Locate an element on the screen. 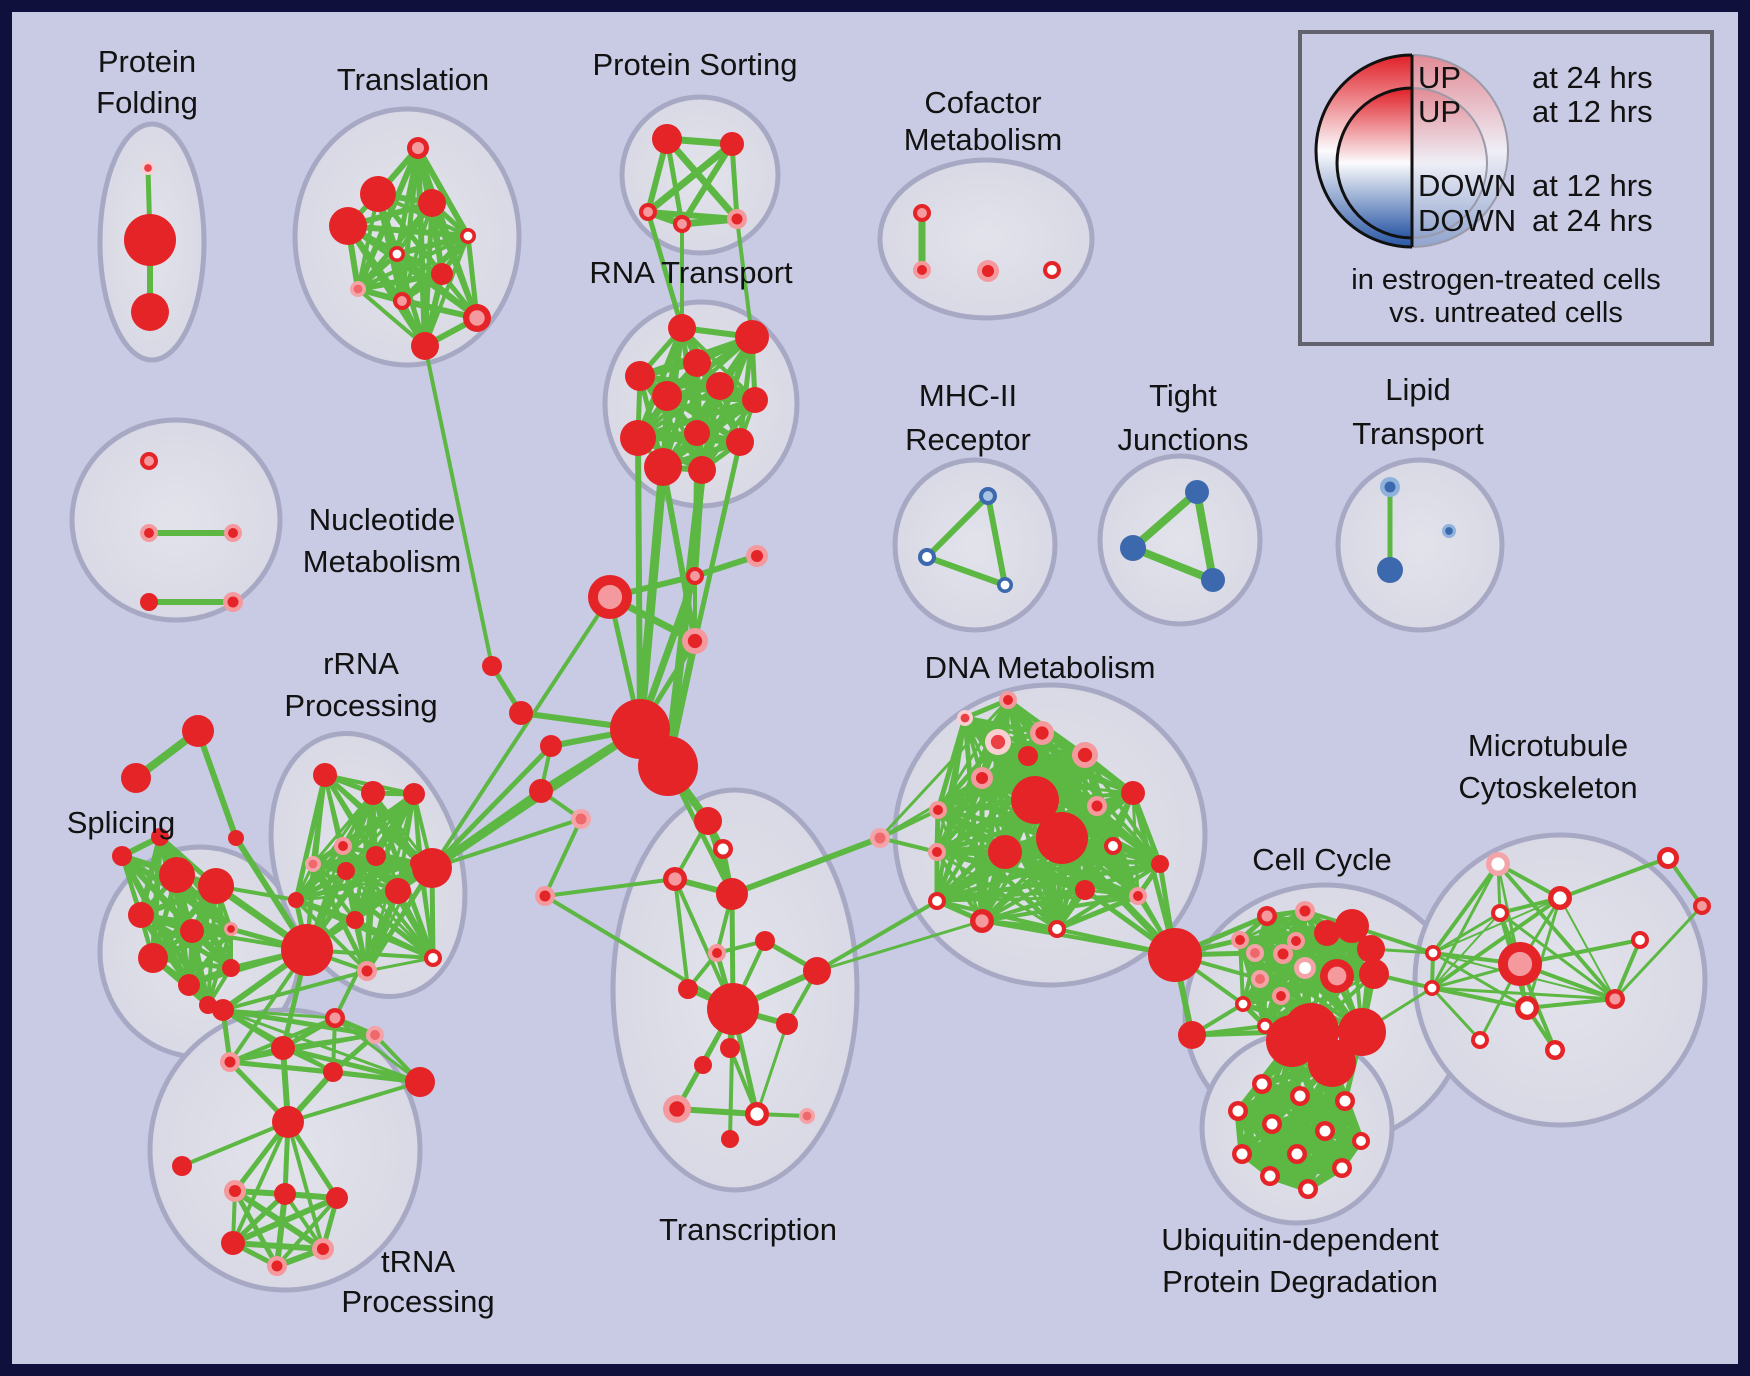  network-edge-sp is located at coordinates (195, 883).